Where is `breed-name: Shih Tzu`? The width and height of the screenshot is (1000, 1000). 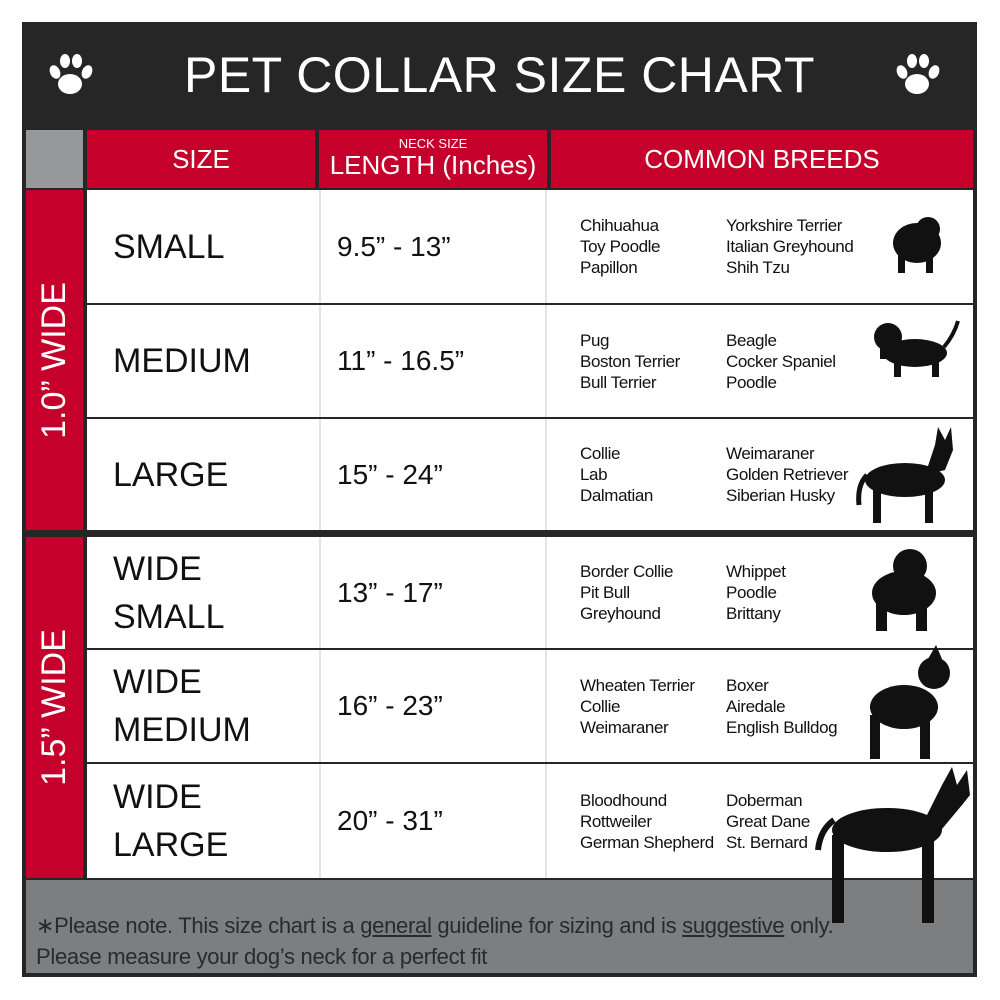
breed-name: Shih Tzu is located at coordinates (758, 267).